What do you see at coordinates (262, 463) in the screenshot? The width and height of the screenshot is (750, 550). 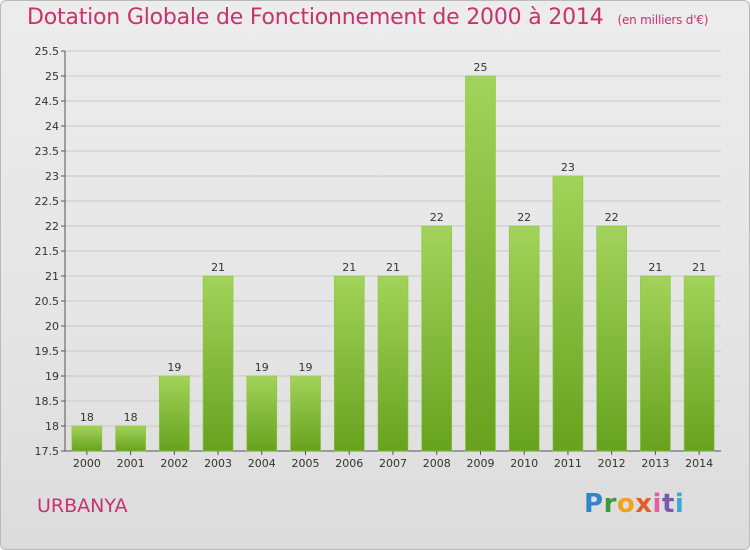 I see `x-tick-label-2004: 2004` at bounding box center [262, 463].